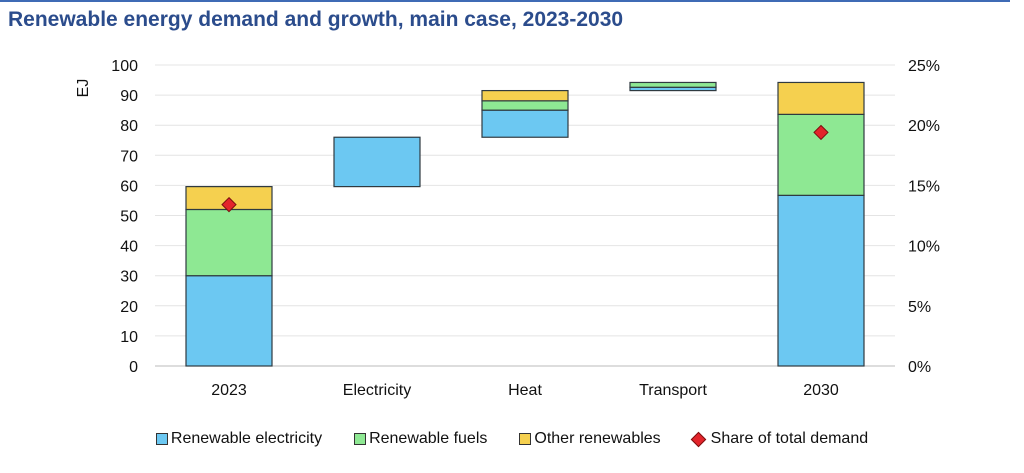 The width and height of the screenshot is (1024, 473). What do you see at coordinates (924, 66) in the screenshot?
I see `y2-tick-label: 25%` at bounding box center [924, 66].